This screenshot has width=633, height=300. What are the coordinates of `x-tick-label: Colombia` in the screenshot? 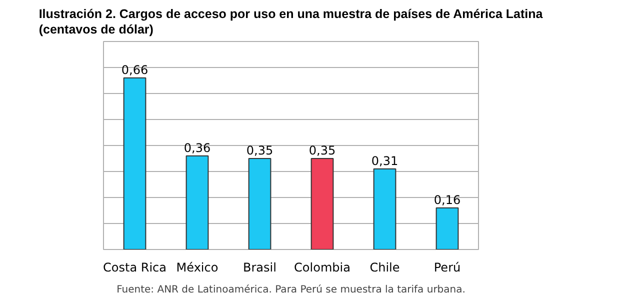 It's located at (322, 267).